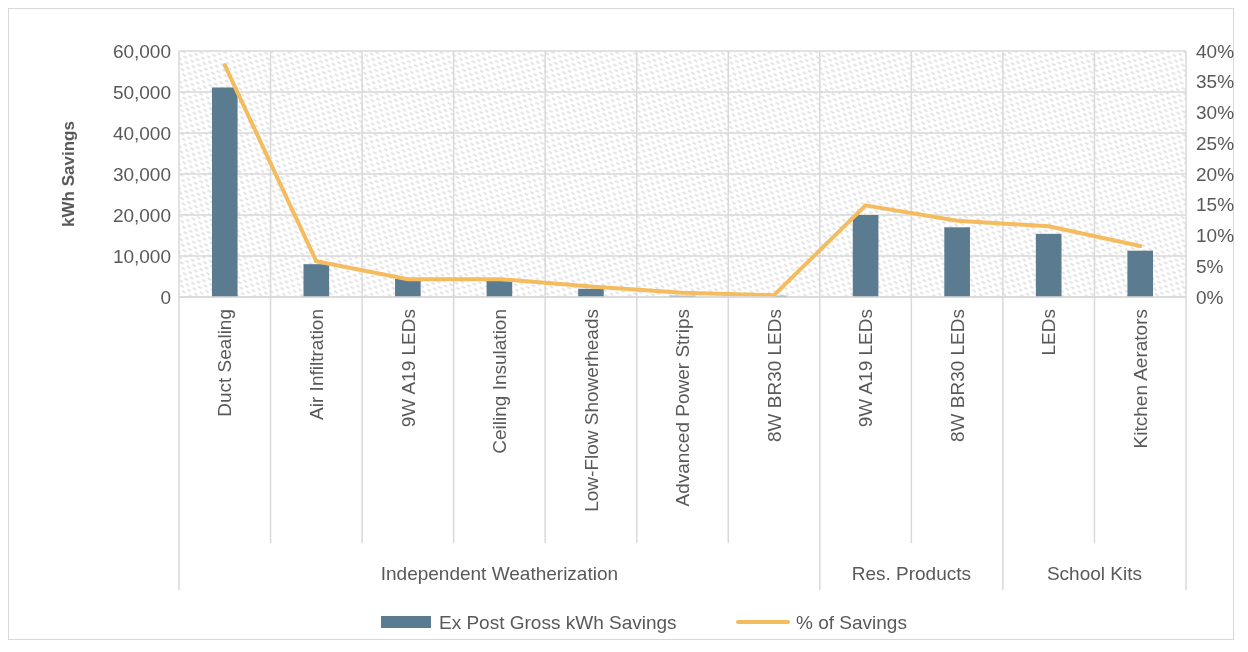 The image size is (1248, 652). What do you see at coordinates (225, 363) in the screenshot?
I see `x-tick-label: Duct Sealing` at bounding box center [225, 363].